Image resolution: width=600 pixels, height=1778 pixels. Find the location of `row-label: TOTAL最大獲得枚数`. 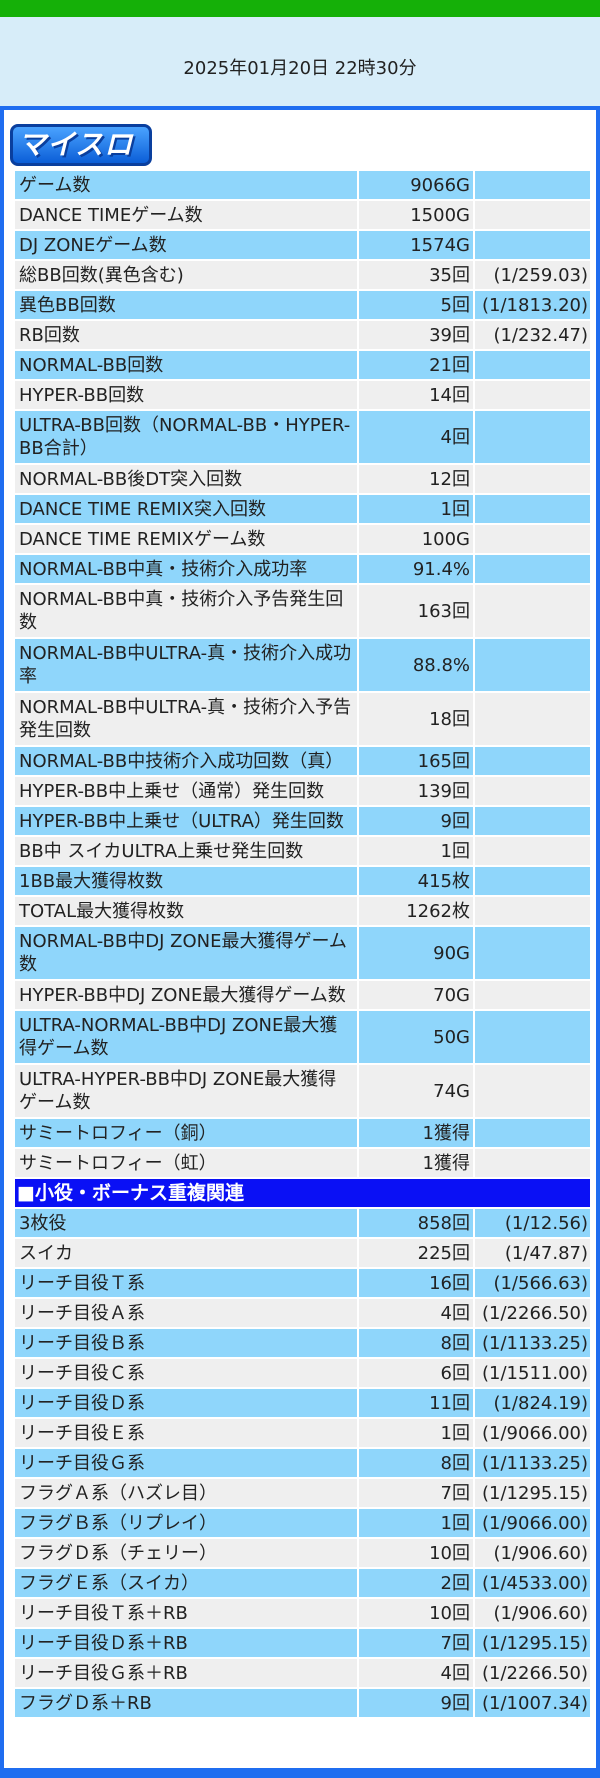

row-label: TOTAL最大獲得枚数 is located at coordinates (186, 911).